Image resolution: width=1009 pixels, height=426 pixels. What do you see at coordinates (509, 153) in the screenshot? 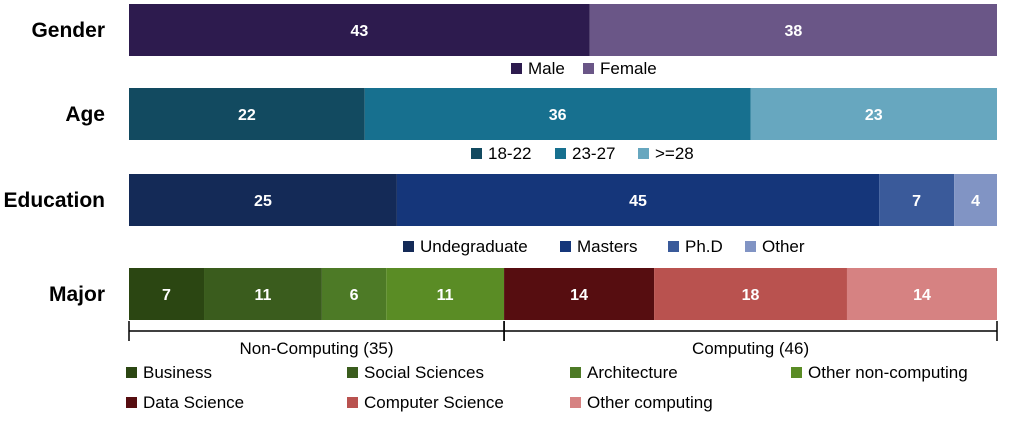
I see `legend-label-18-22: 18-22` at bounding box center [509, 153].